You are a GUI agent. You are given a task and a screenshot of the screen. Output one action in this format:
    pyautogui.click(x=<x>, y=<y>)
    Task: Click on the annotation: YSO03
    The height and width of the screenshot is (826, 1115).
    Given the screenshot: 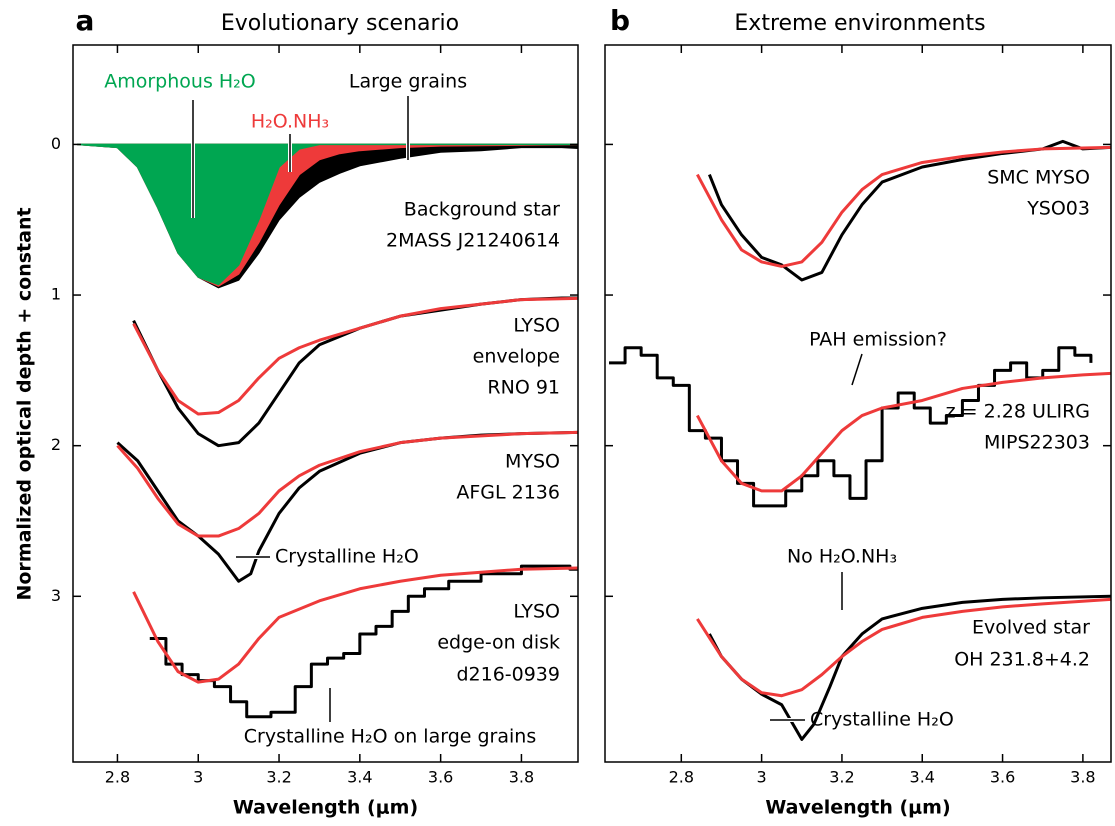 What is the action you would take?
    pyautogui.click(x=1058, y=209)
    